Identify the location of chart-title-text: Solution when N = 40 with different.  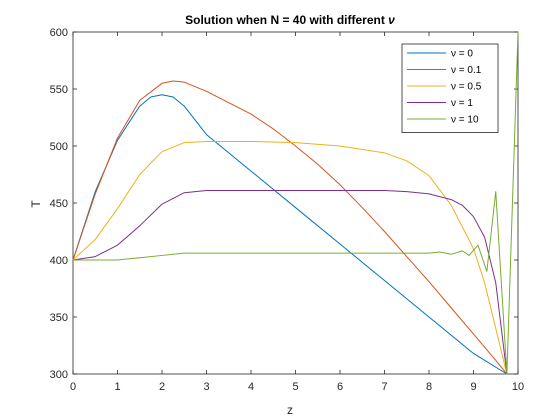
(286, 20).